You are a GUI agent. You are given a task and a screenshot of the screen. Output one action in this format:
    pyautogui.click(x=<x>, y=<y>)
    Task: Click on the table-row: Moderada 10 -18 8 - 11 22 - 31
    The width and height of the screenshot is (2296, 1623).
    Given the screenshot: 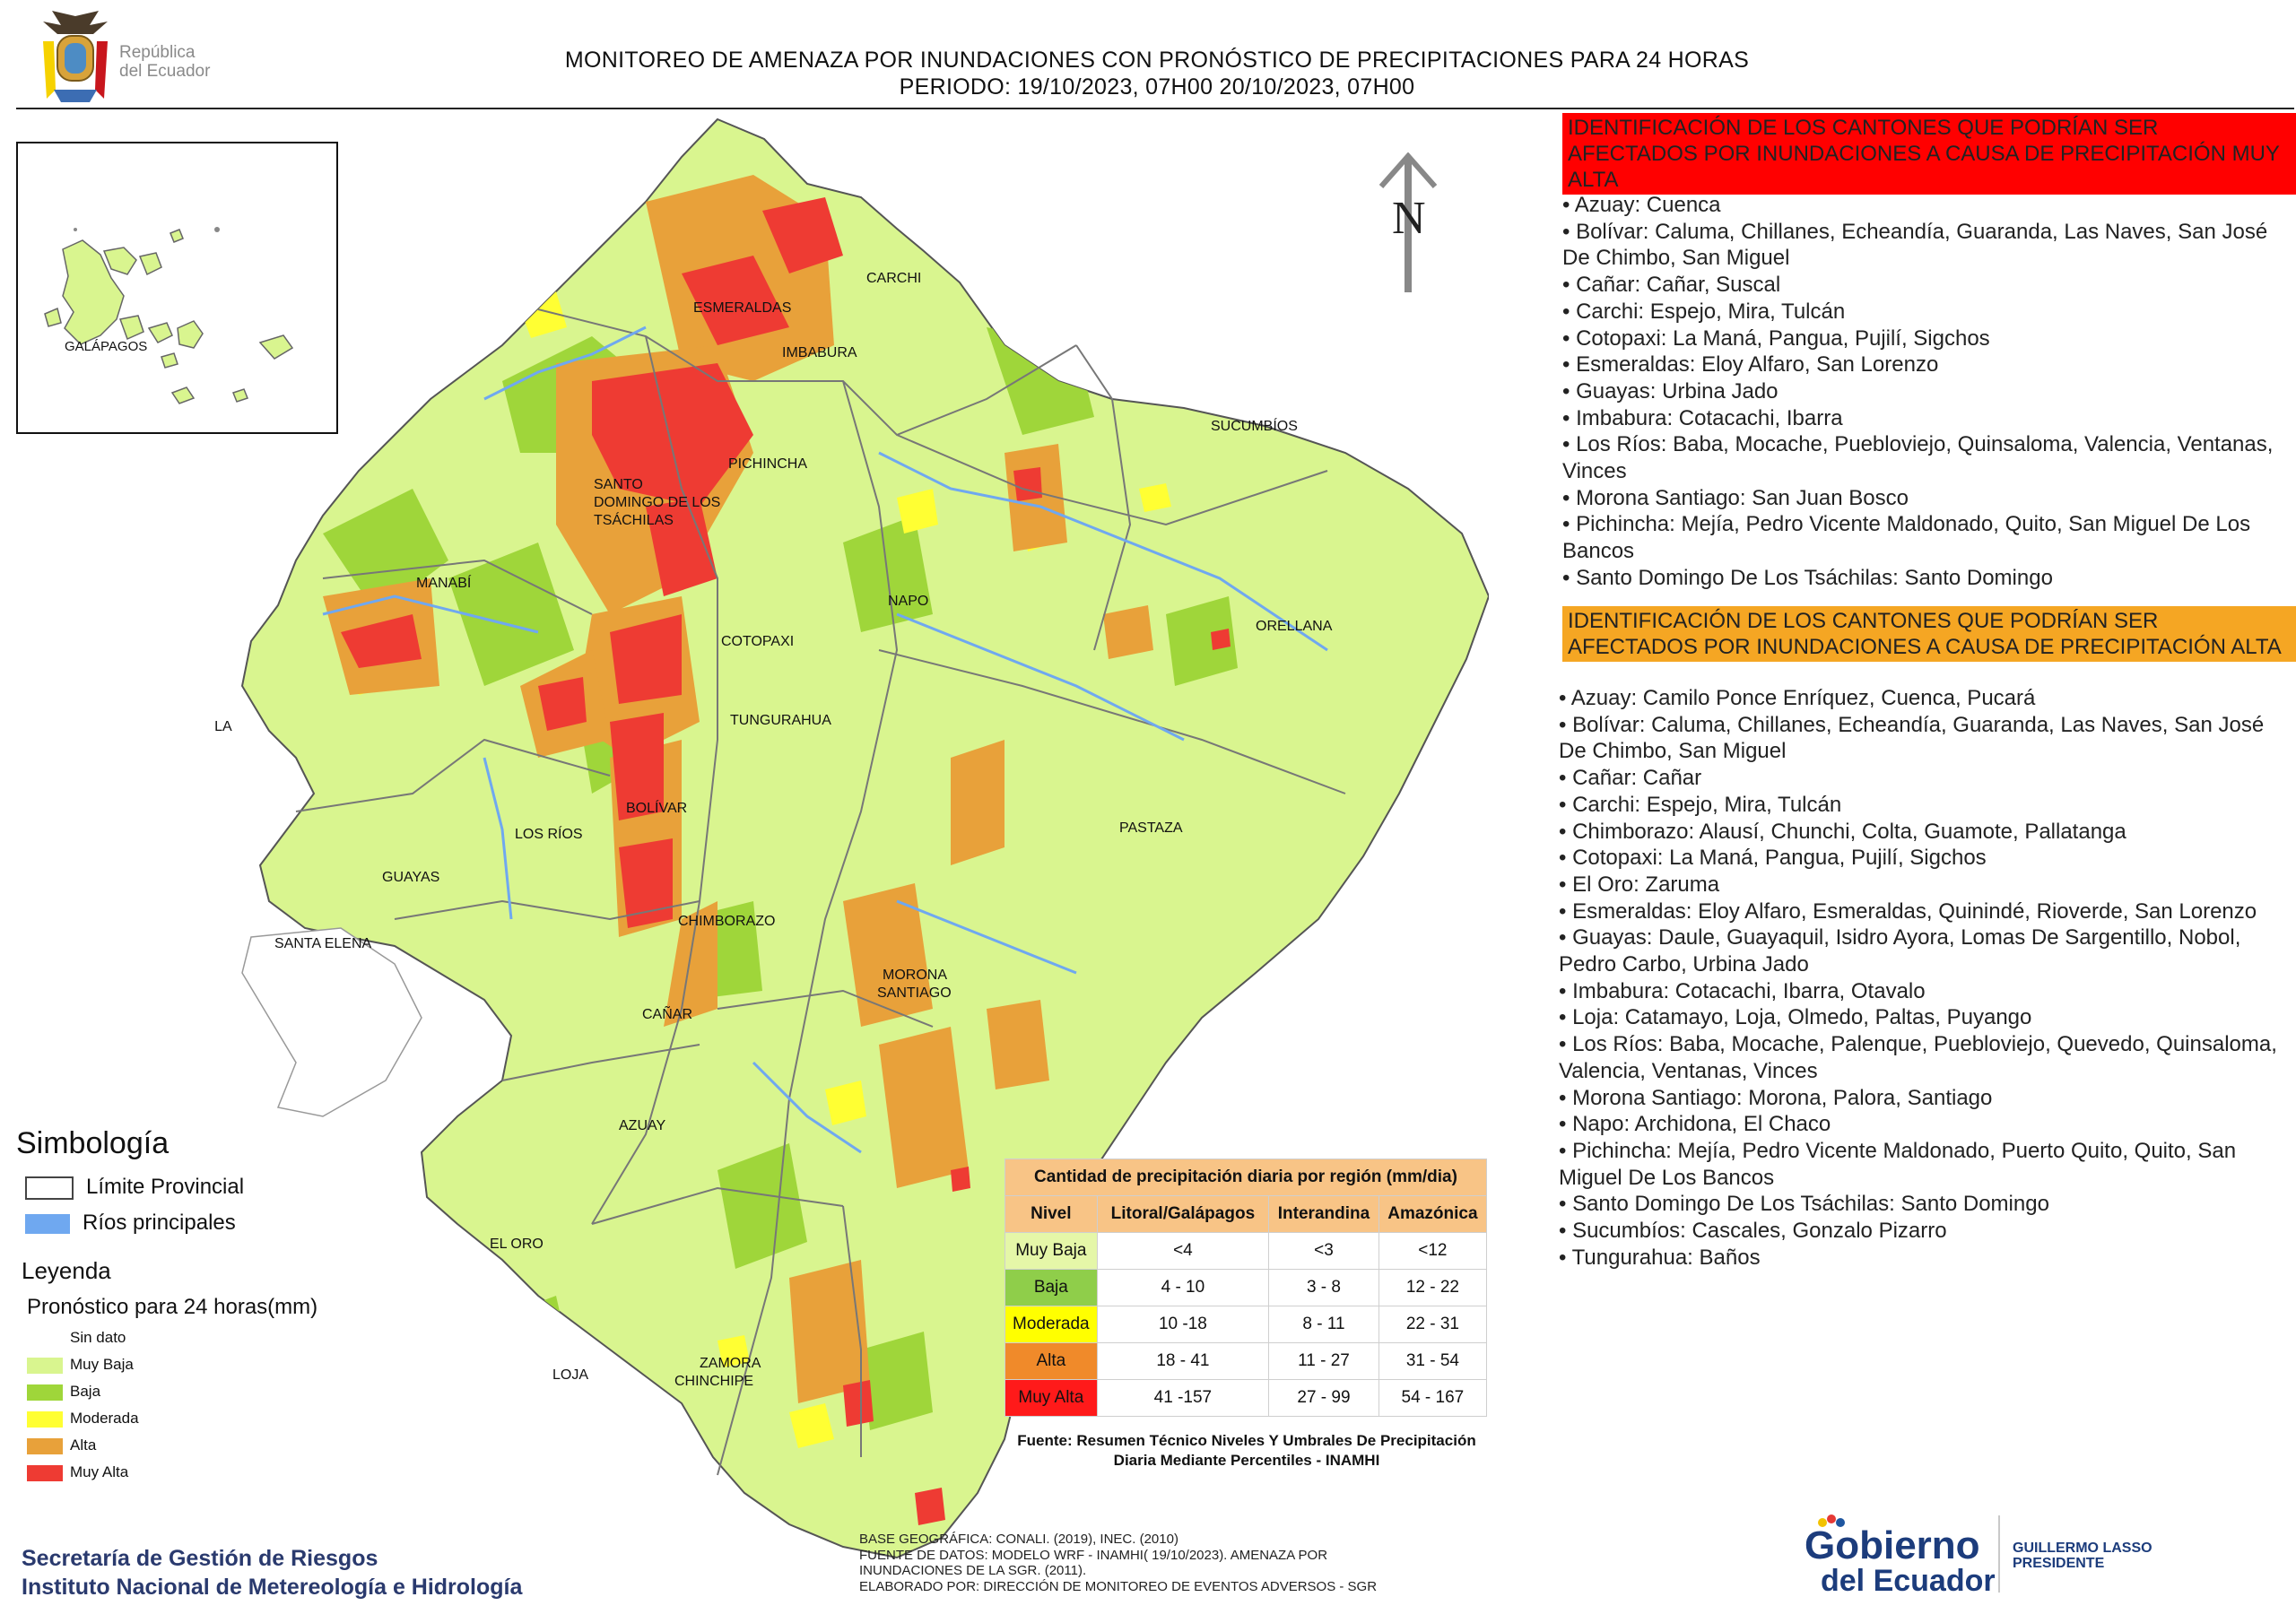 What is the action you would take?
    pyautogui.click(x=1246, y=1324)
    